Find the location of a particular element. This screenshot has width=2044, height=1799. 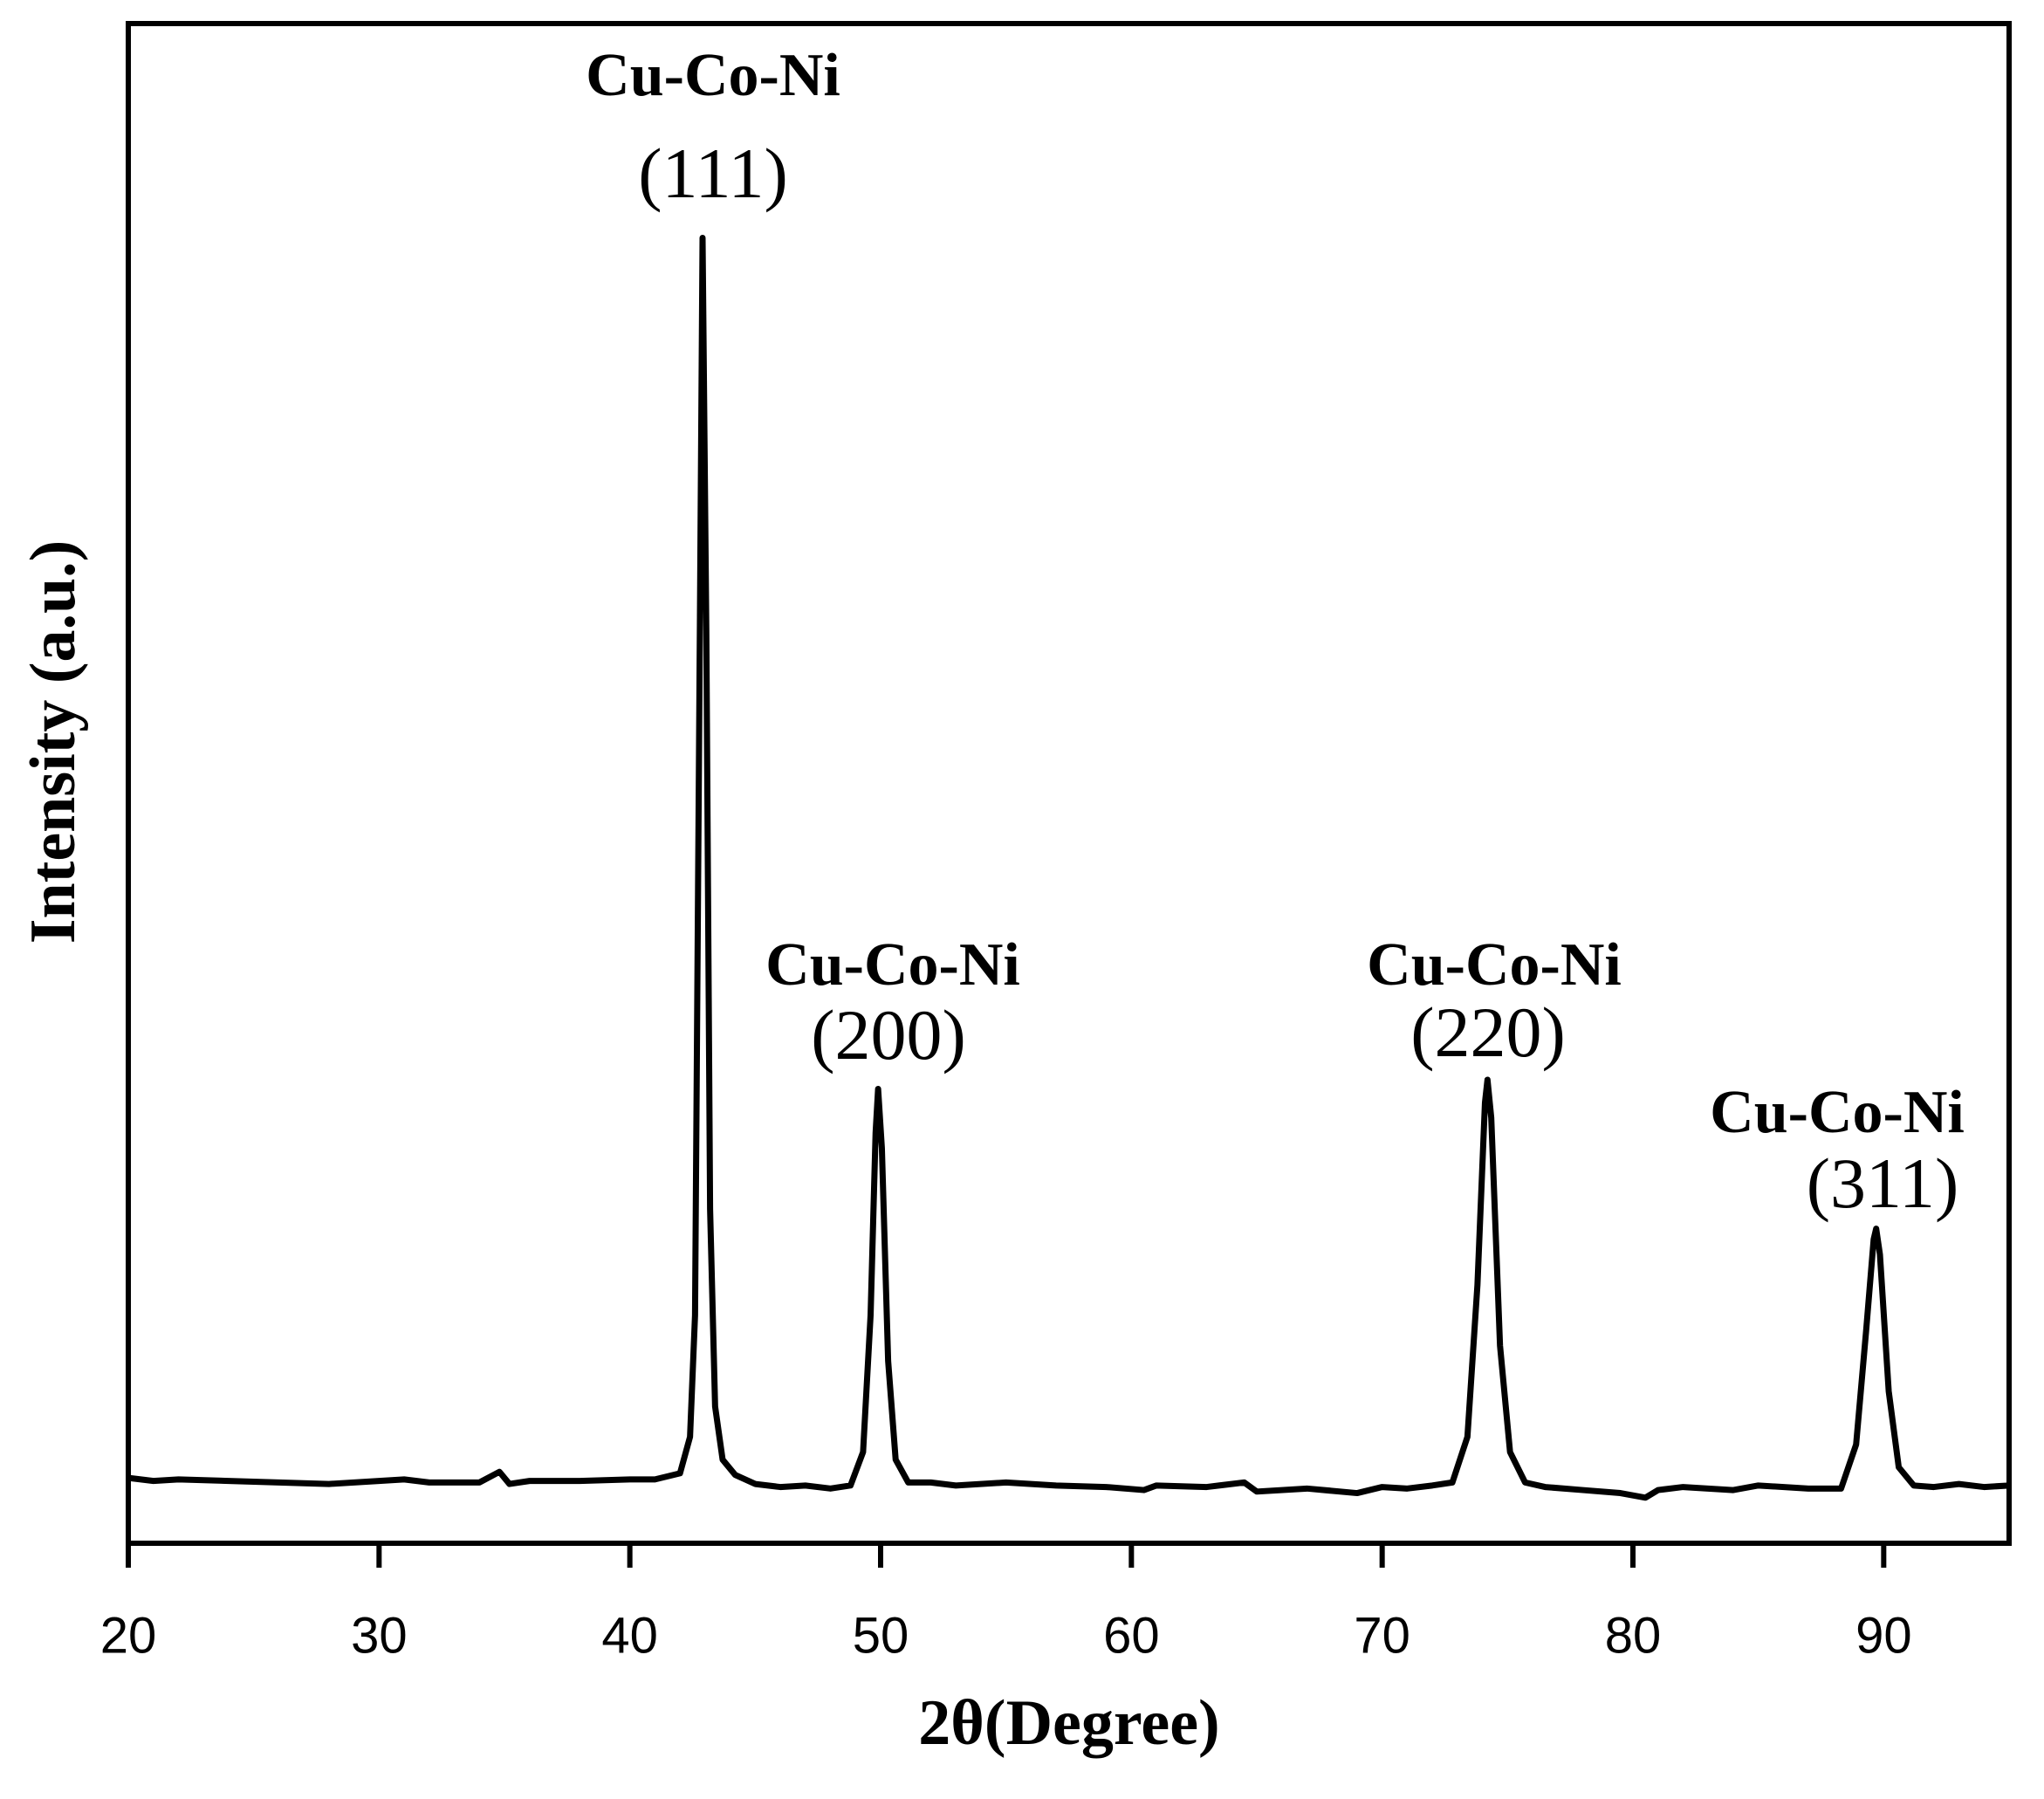

x-tick-label: 90 is located at coordinates (1884, 1635).